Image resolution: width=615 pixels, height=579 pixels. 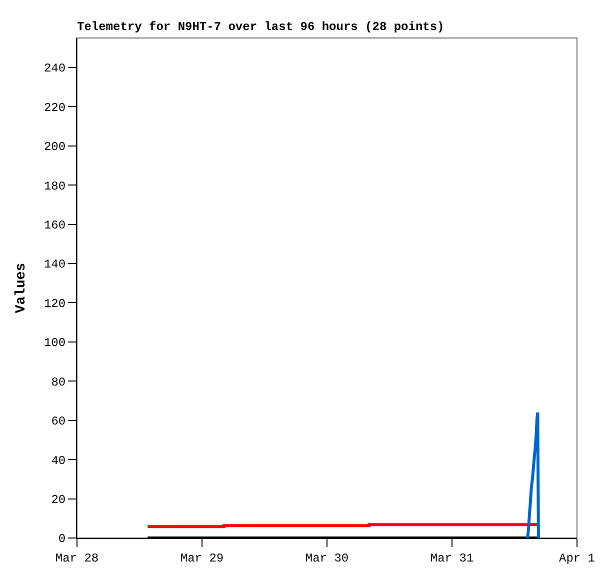 I want to click on y-tick-label: 0, so click(x=62, y=539).